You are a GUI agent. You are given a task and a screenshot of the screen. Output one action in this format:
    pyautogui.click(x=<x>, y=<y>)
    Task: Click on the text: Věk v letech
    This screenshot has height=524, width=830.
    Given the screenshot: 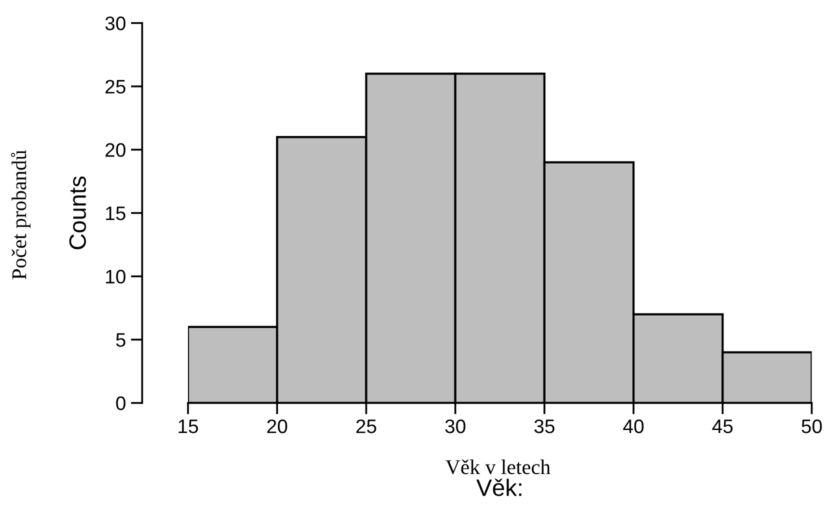 What is the action you would take?
    pyautogui.click(x=498, y=466)
    